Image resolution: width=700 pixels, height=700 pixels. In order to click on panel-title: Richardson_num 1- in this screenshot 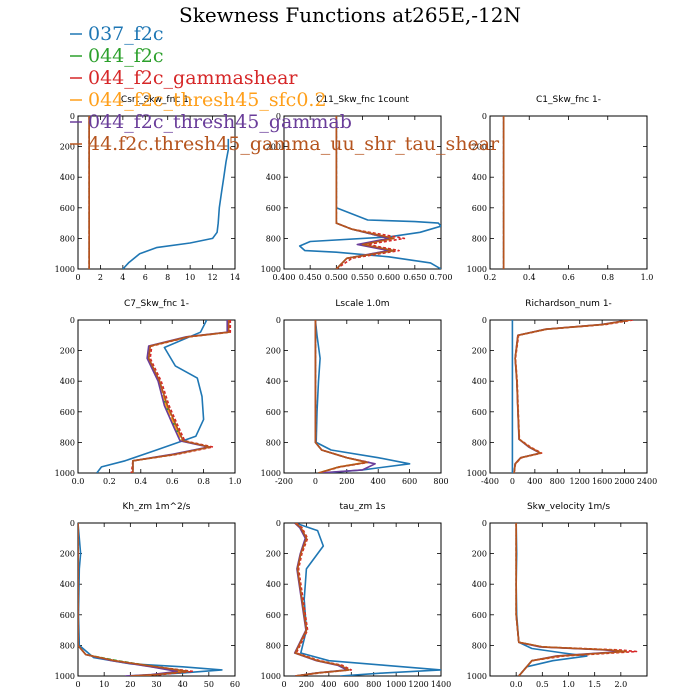, I will do `click(568, 304)`.